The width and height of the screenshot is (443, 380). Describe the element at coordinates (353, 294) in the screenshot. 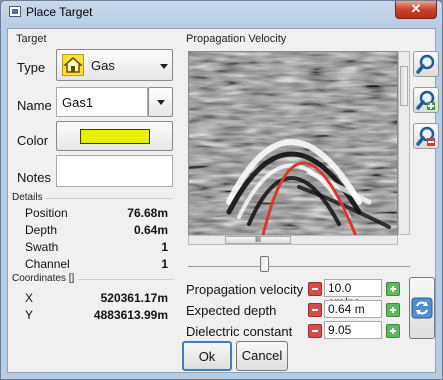

I see `propagation-velocity-input: 10.0 cm/ns` at that location.